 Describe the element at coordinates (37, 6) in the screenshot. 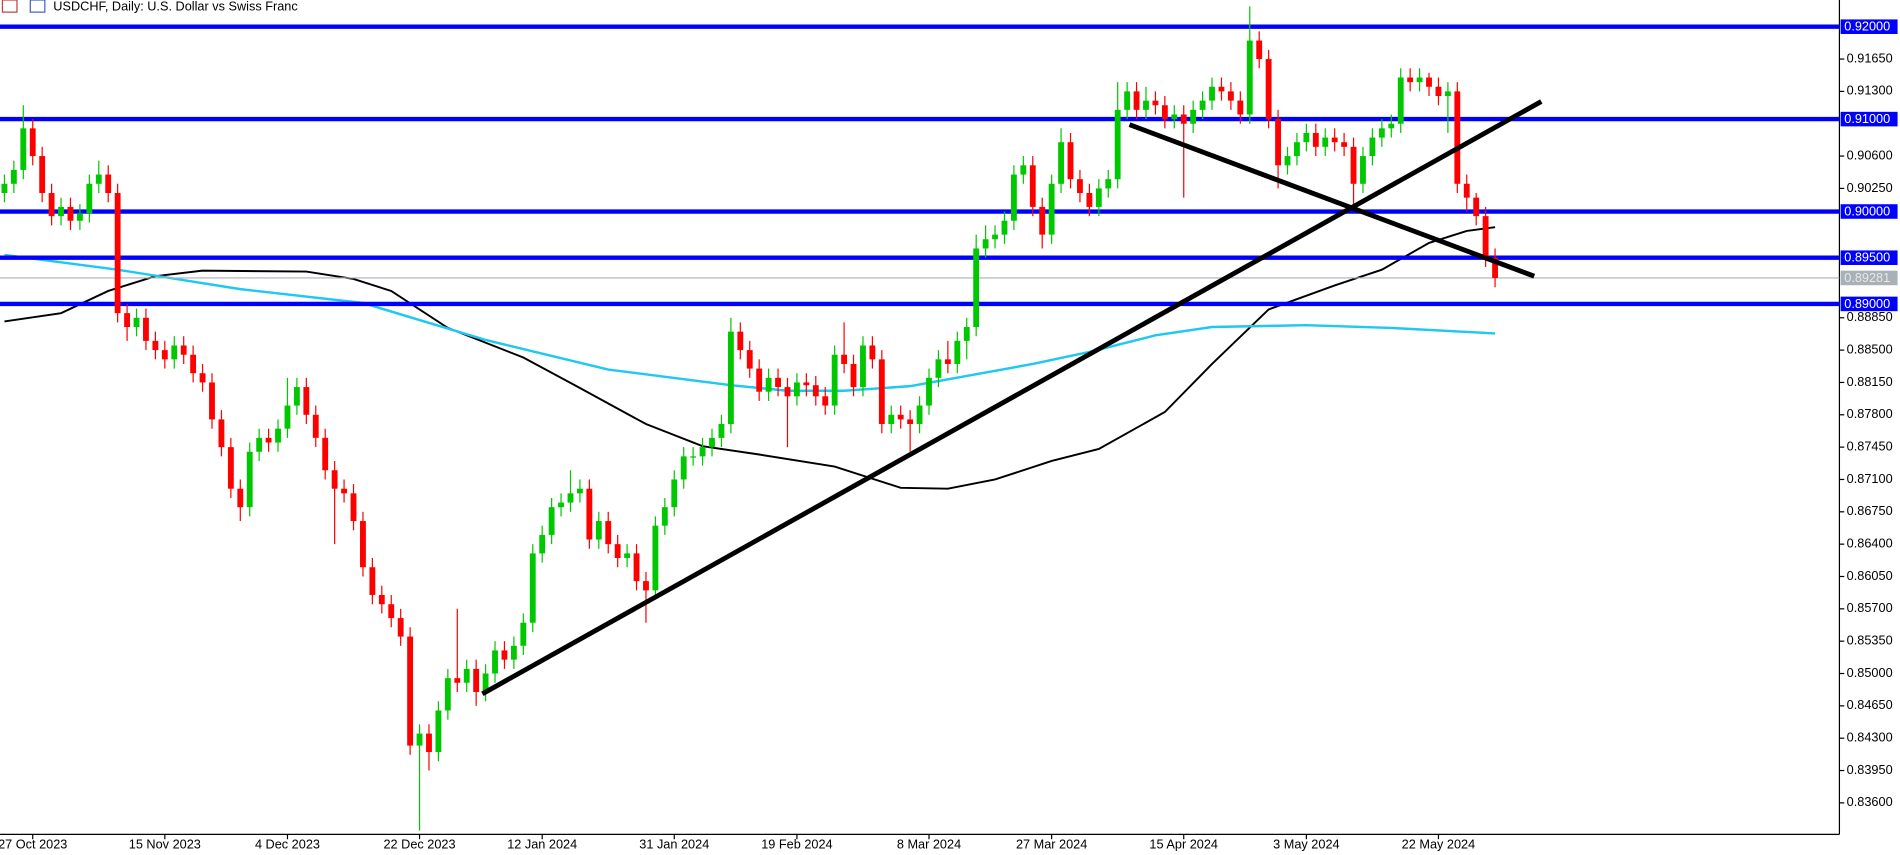

I see `icon` at that location.